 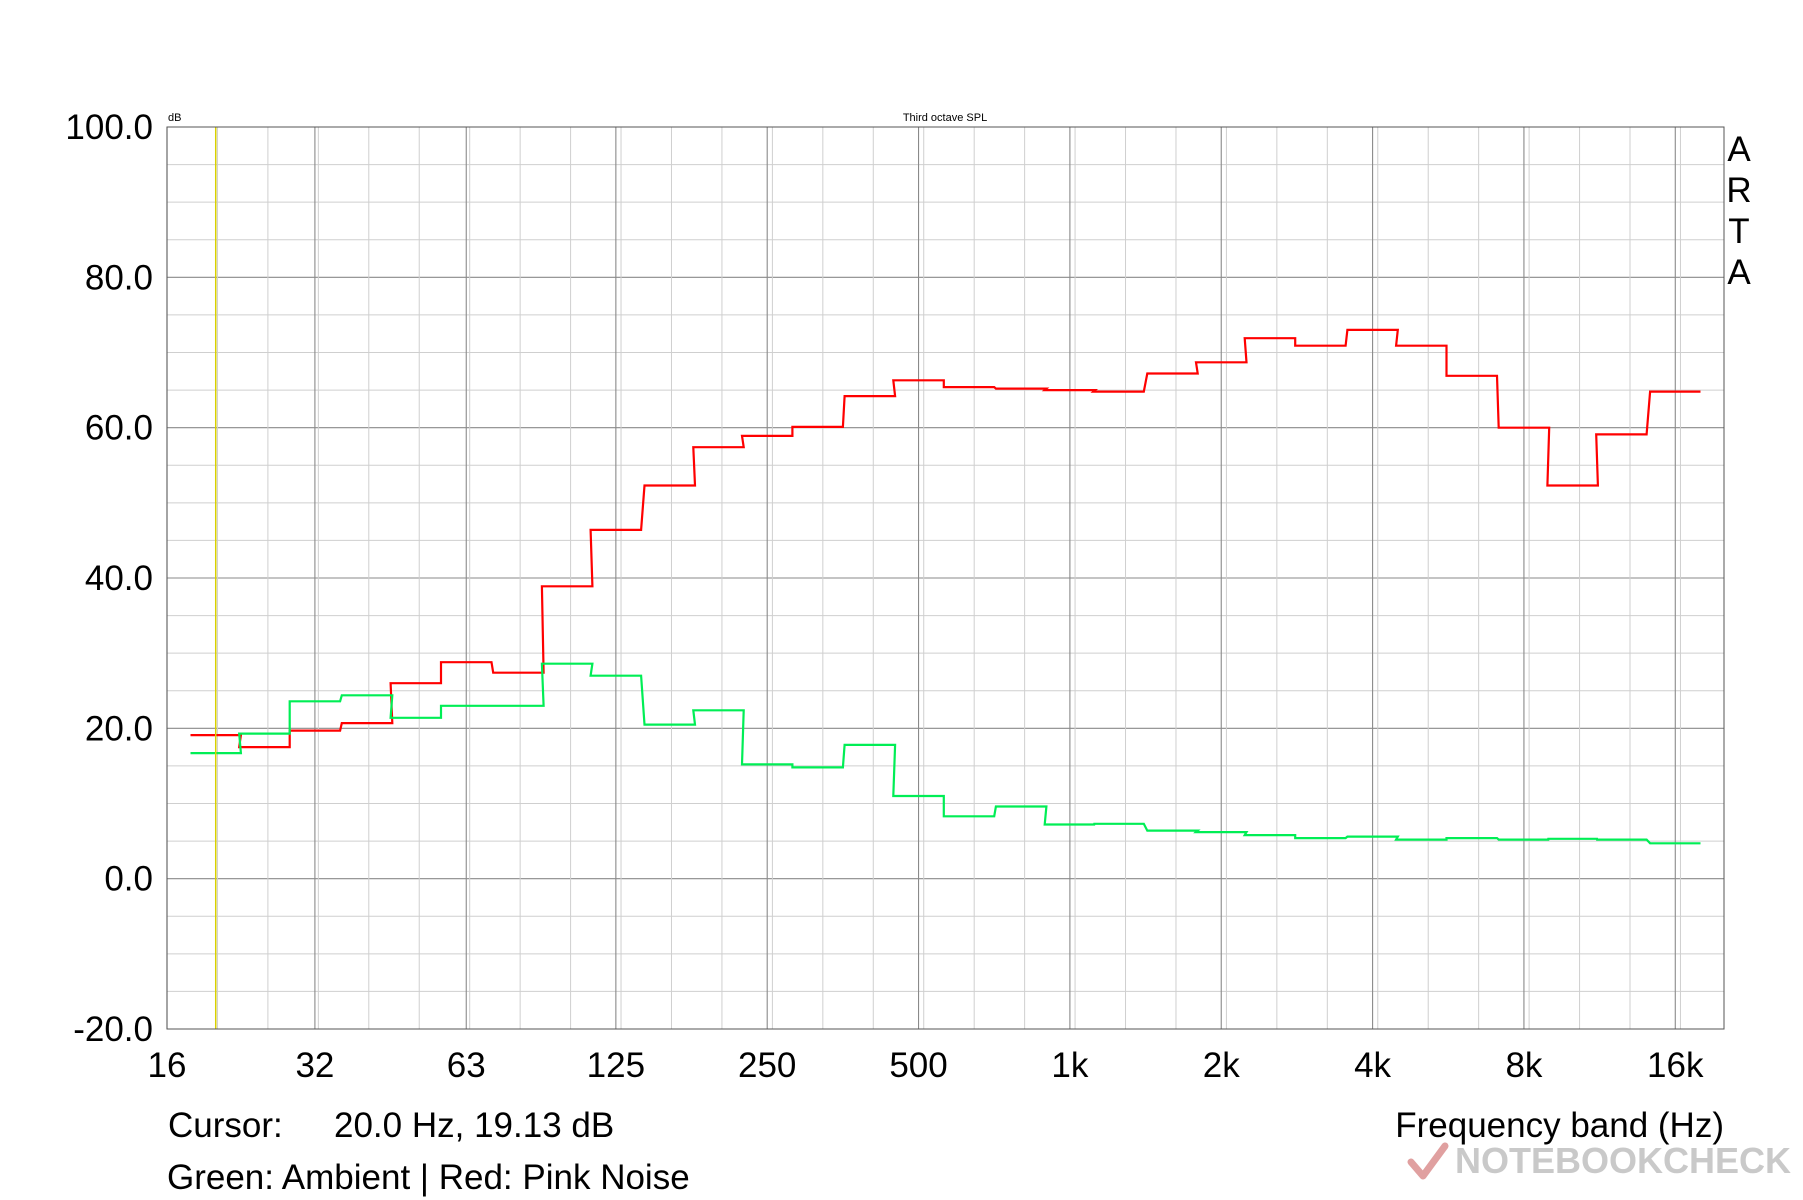 I want to click on series-line-ambient, so click(x=945, y=753).